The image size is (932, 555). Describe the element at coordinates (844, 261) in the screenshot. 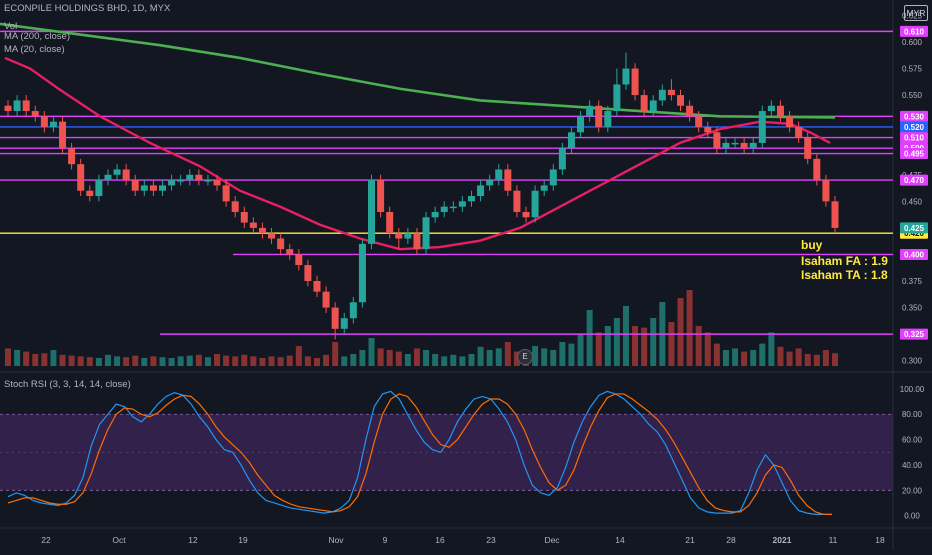

I see `annotation-fa-score: Isaham FA : 1.9` at that location.